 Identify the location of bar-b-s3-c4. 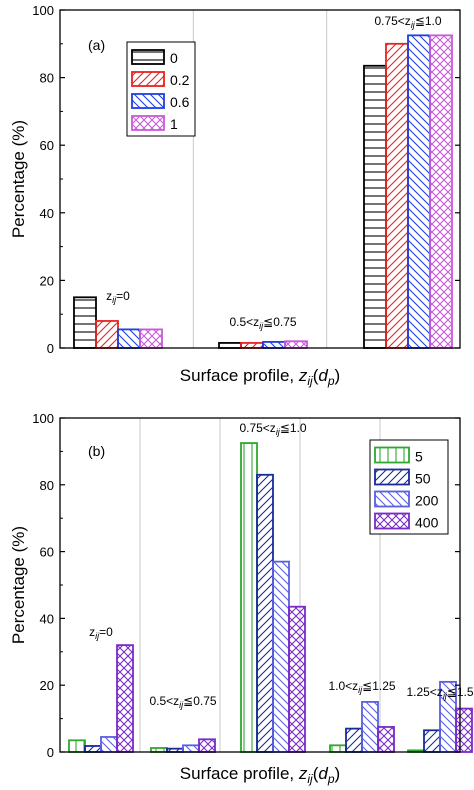
(464, 730).